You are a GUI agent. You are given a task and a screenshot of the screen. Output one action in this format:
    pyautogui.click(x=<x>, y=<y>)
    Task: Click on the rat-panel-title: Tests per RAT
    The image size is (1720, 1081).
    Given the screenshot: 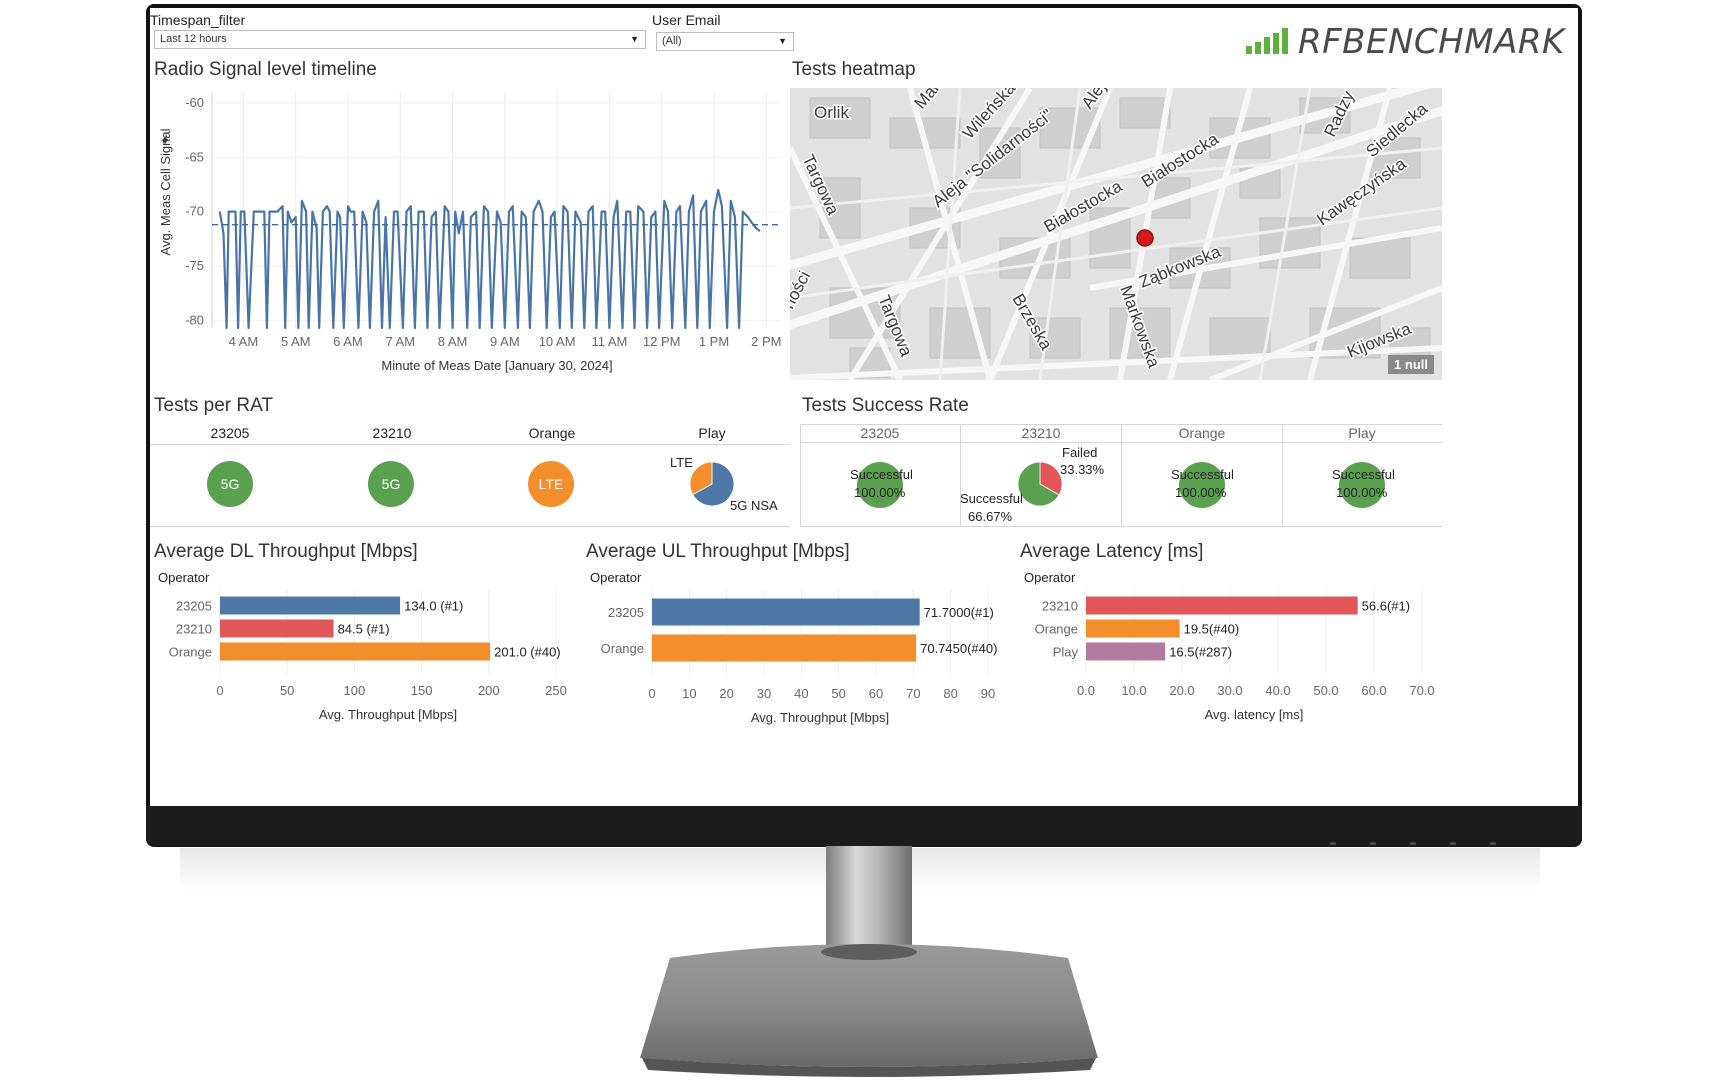 What is the action you would take?
    pyautogui.click(x=213, y=405)
    